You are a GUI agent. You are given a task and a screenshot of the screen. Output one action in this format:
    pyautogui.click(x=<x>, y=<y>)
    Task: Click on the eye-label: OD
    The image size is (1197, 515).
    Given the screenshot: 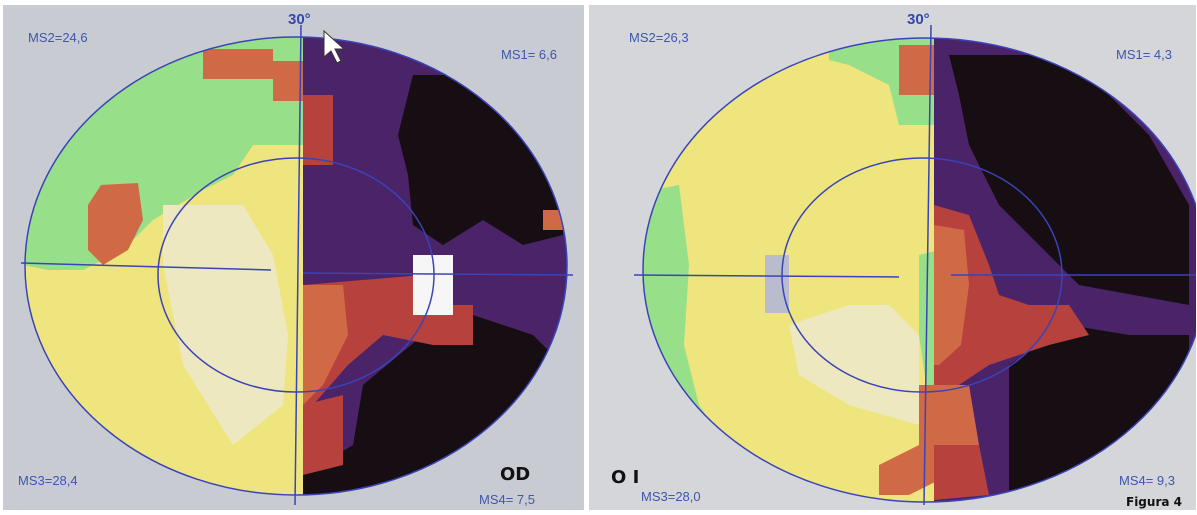 What is the action you would take?
    pyautogui.click(x=515, y=474)
    